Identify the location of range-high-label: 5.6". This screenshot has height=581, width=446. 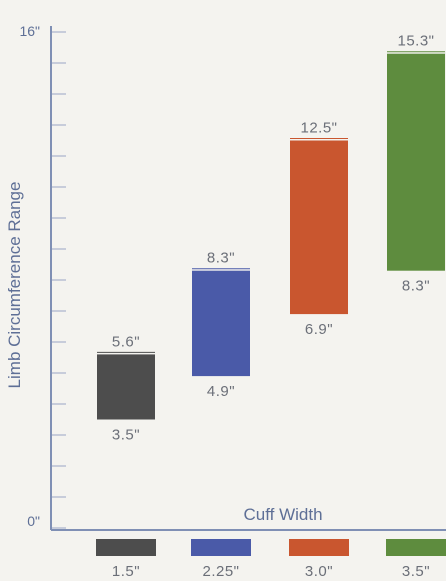
(126, 341).